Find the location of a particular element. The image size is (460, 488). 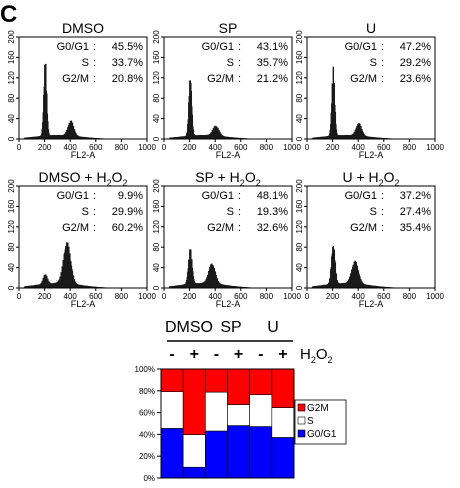

y-tick-label: 0 is located at coordinates (11, 287).